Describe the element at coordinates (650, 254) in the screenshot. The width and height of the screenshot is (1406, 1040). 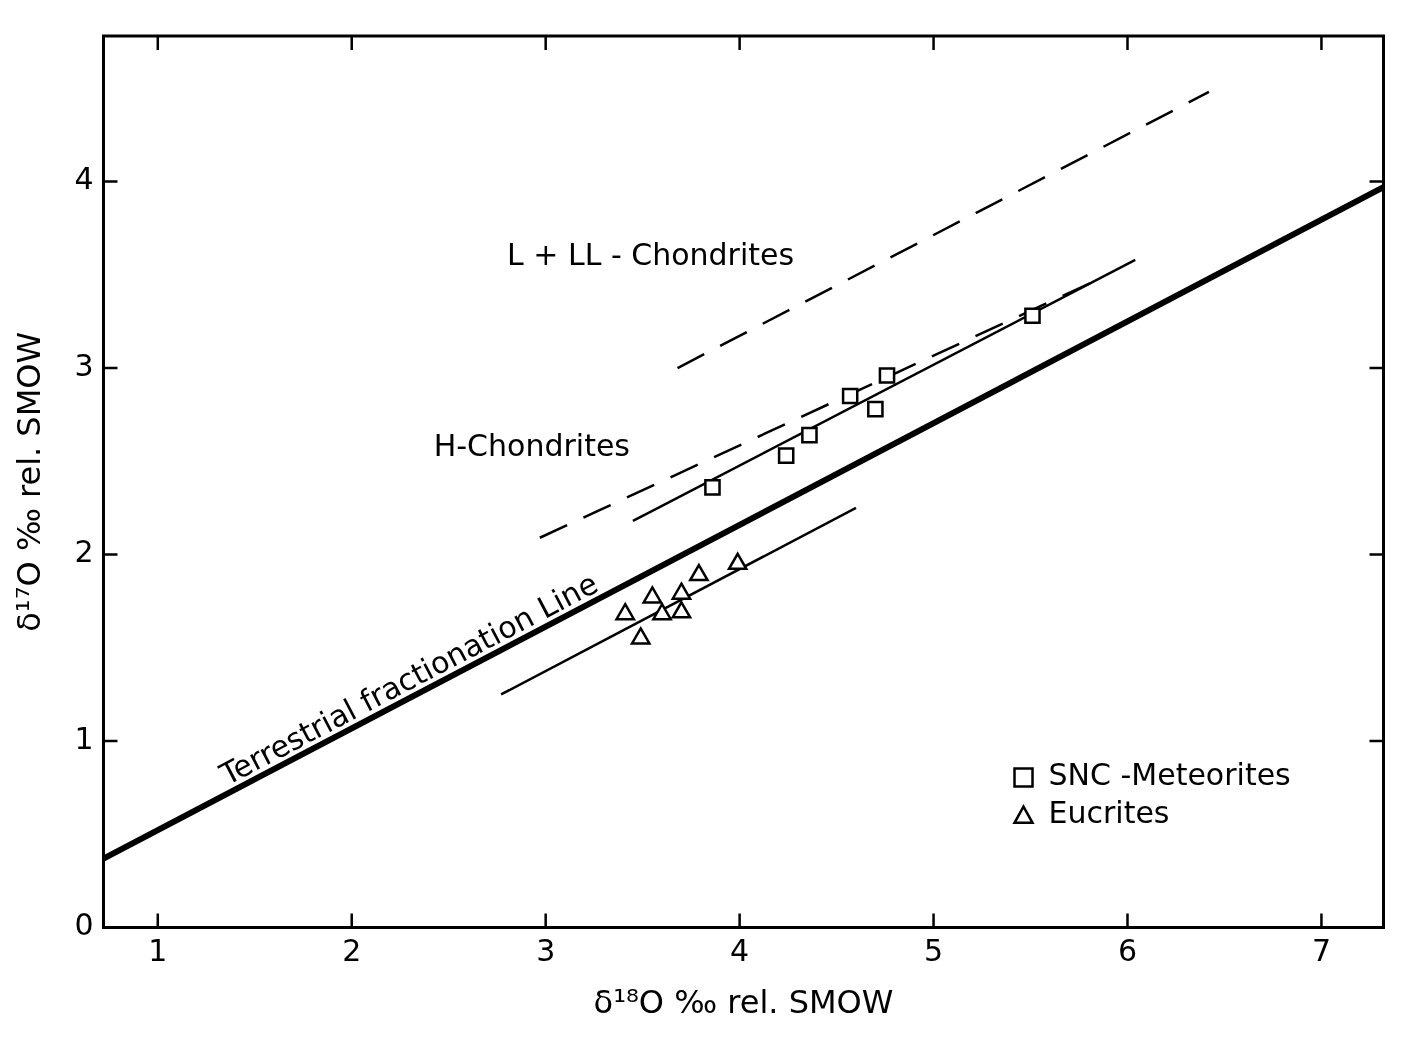
I see `series-label: L + LL - Chondrites` at that location.